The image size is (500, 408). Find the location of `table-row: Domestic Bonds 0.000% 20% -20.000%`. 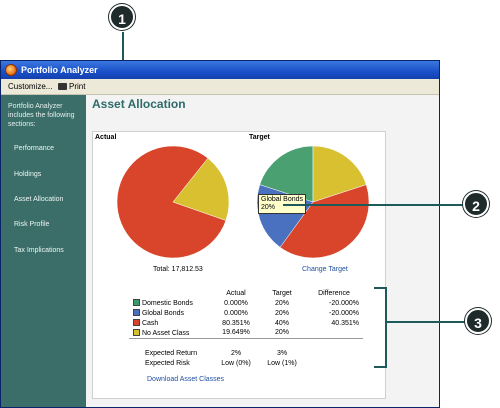

table-row: Domestic Bonds 0.000% 20% -20.000% is located at coordinates (246, 303).